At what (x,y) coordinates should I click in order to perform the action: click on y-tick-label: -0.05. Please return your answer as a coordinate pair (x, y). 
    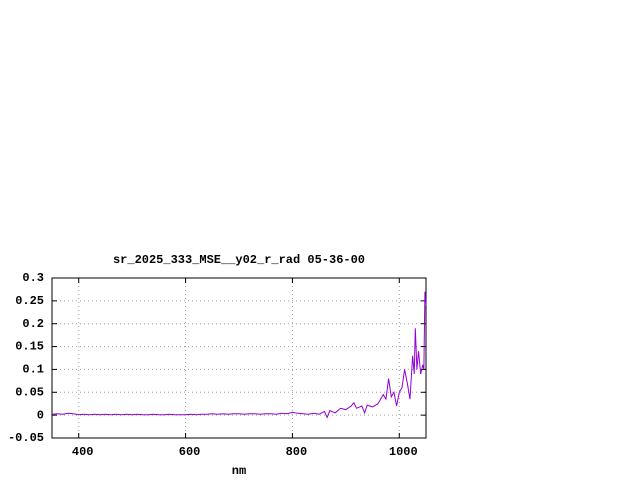
    Looking at the image, I should click on (26, 438).